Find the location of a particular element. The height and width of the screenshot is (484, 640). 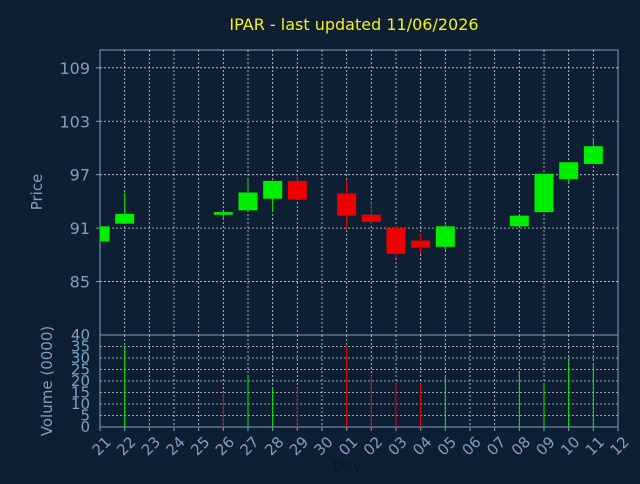

price-tick-label: 103 is located at coordinates (74, 121).